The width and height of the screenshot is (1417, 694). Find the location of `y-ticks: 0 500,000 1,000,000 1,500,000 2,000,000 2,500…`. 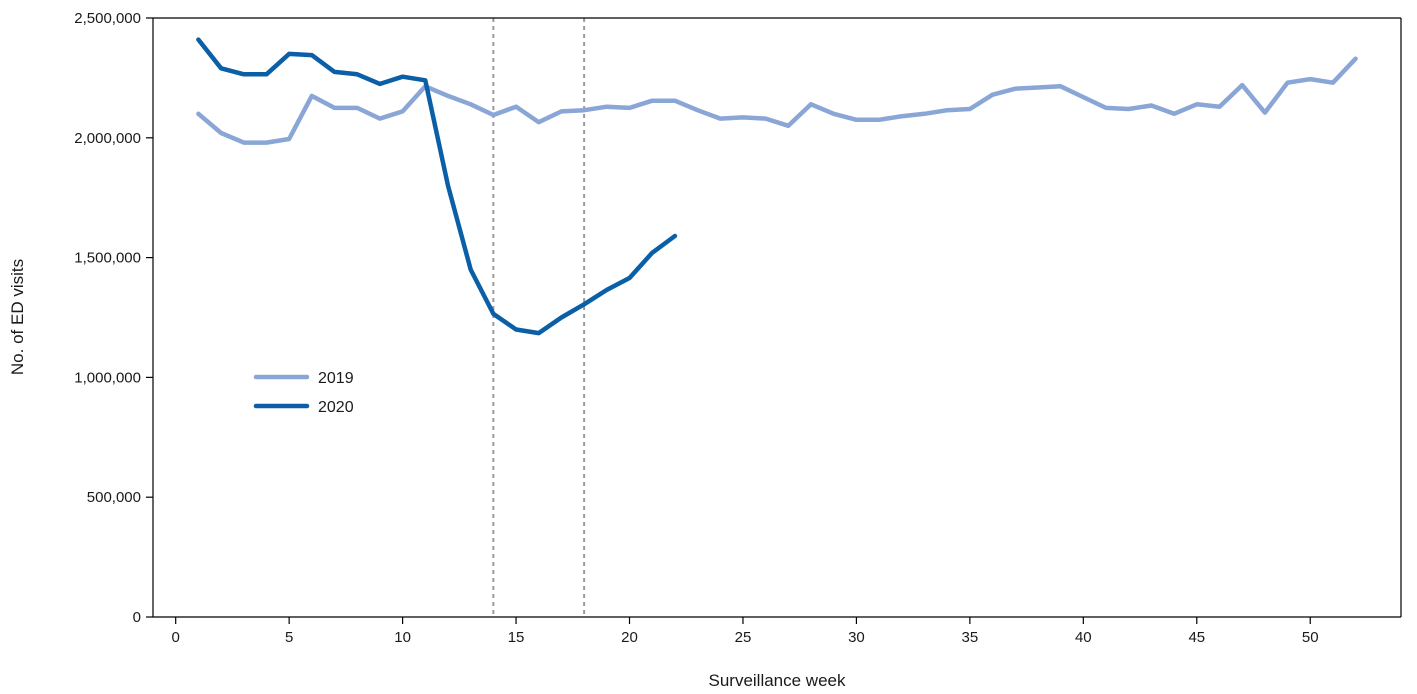

y-ticks: 0 500,000 1,000,000 1,500,000 2,000,000 2,500… is located at coordinates (113, 318).